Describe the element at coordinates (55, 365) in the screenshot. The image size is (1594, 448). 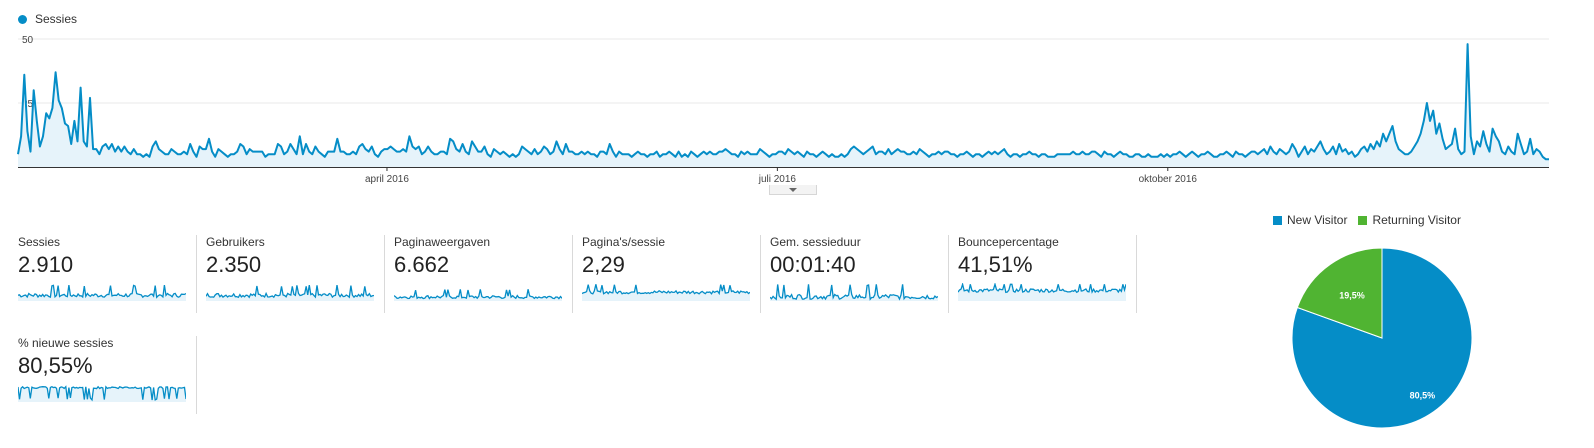
I see `metric-value: 80,55%` at that location.